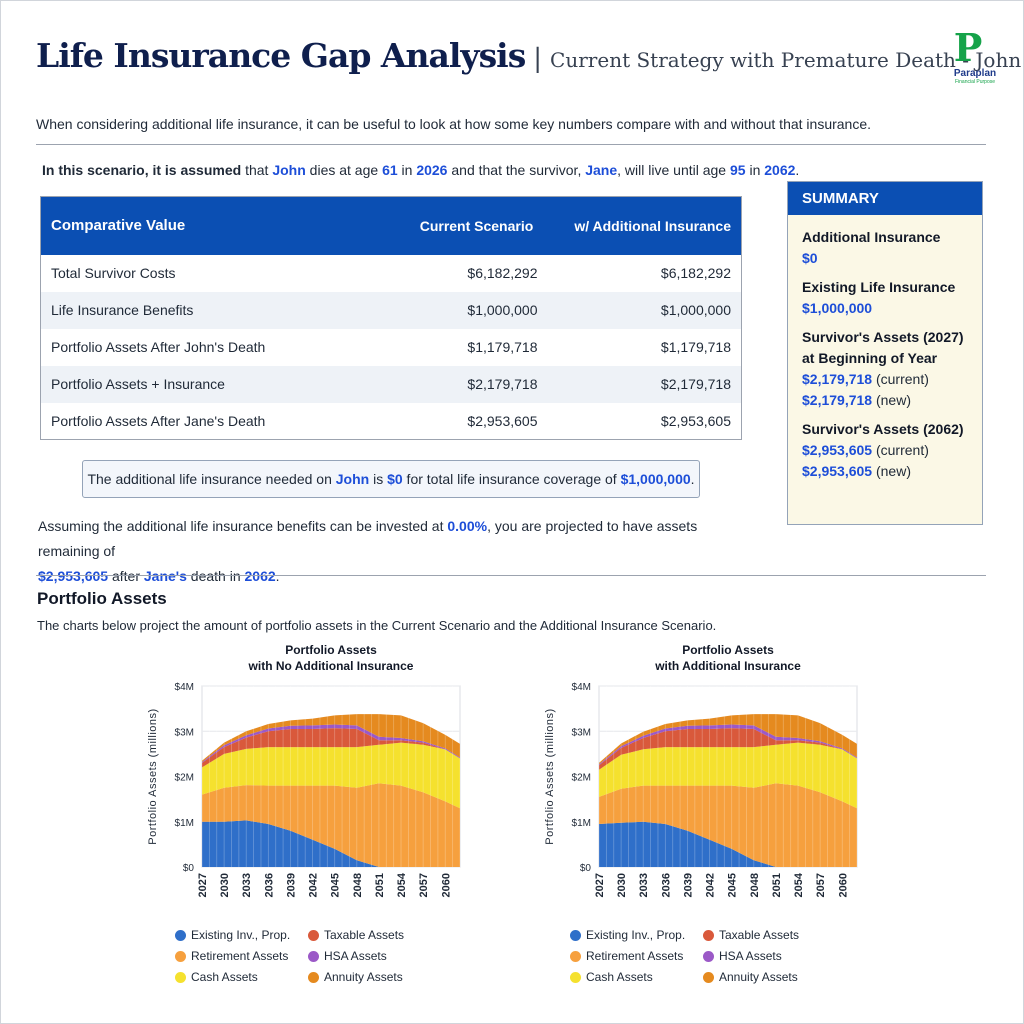 The width and height of the screenshot is (1024, 1024). What do you see at coordinates (344, 170) in the screenshot?
I see `scenario-text: dies at age` at bounding box center [344, 170].